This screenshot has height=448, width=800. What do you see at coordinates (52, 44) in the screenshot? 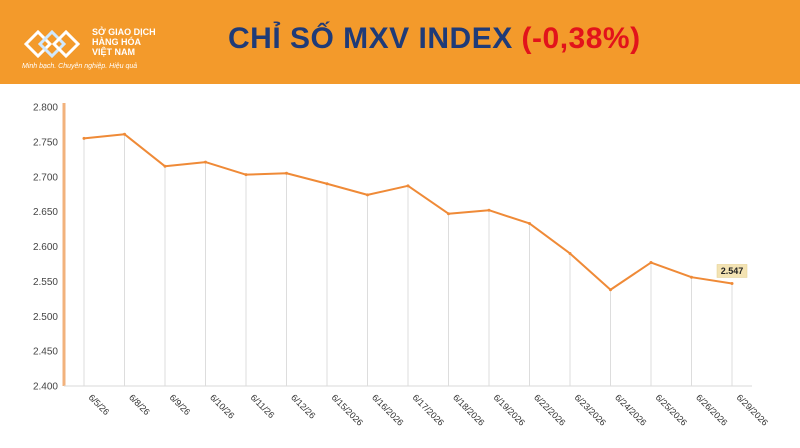
I see `mxv-logo-icon` at bounding box center [52, 44].